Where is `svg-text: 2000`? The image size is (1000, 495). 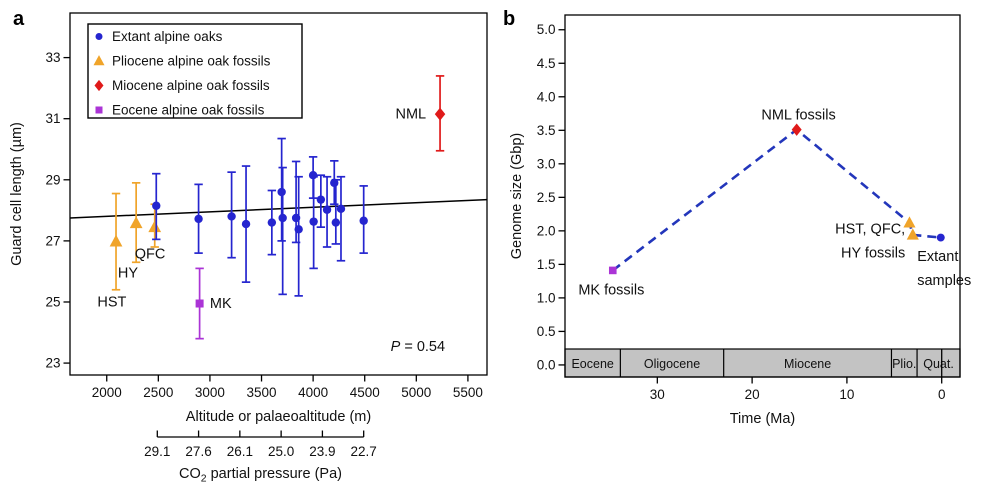 svg-text: 2000 is located at coordinates (107, 392).